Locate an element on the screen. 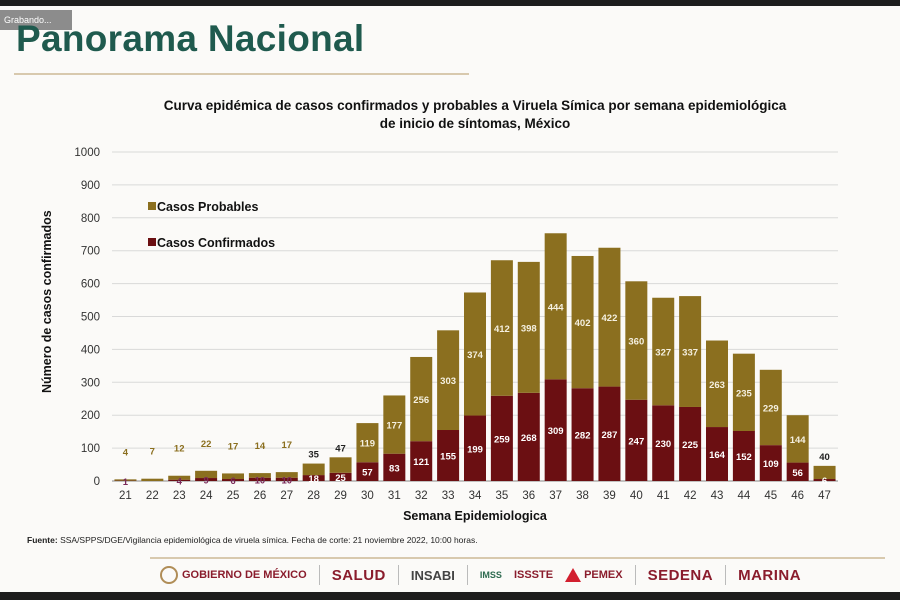 This screenshot has width=900, height=600. data-label-probables: 374 is located at coordinates (475, 355).